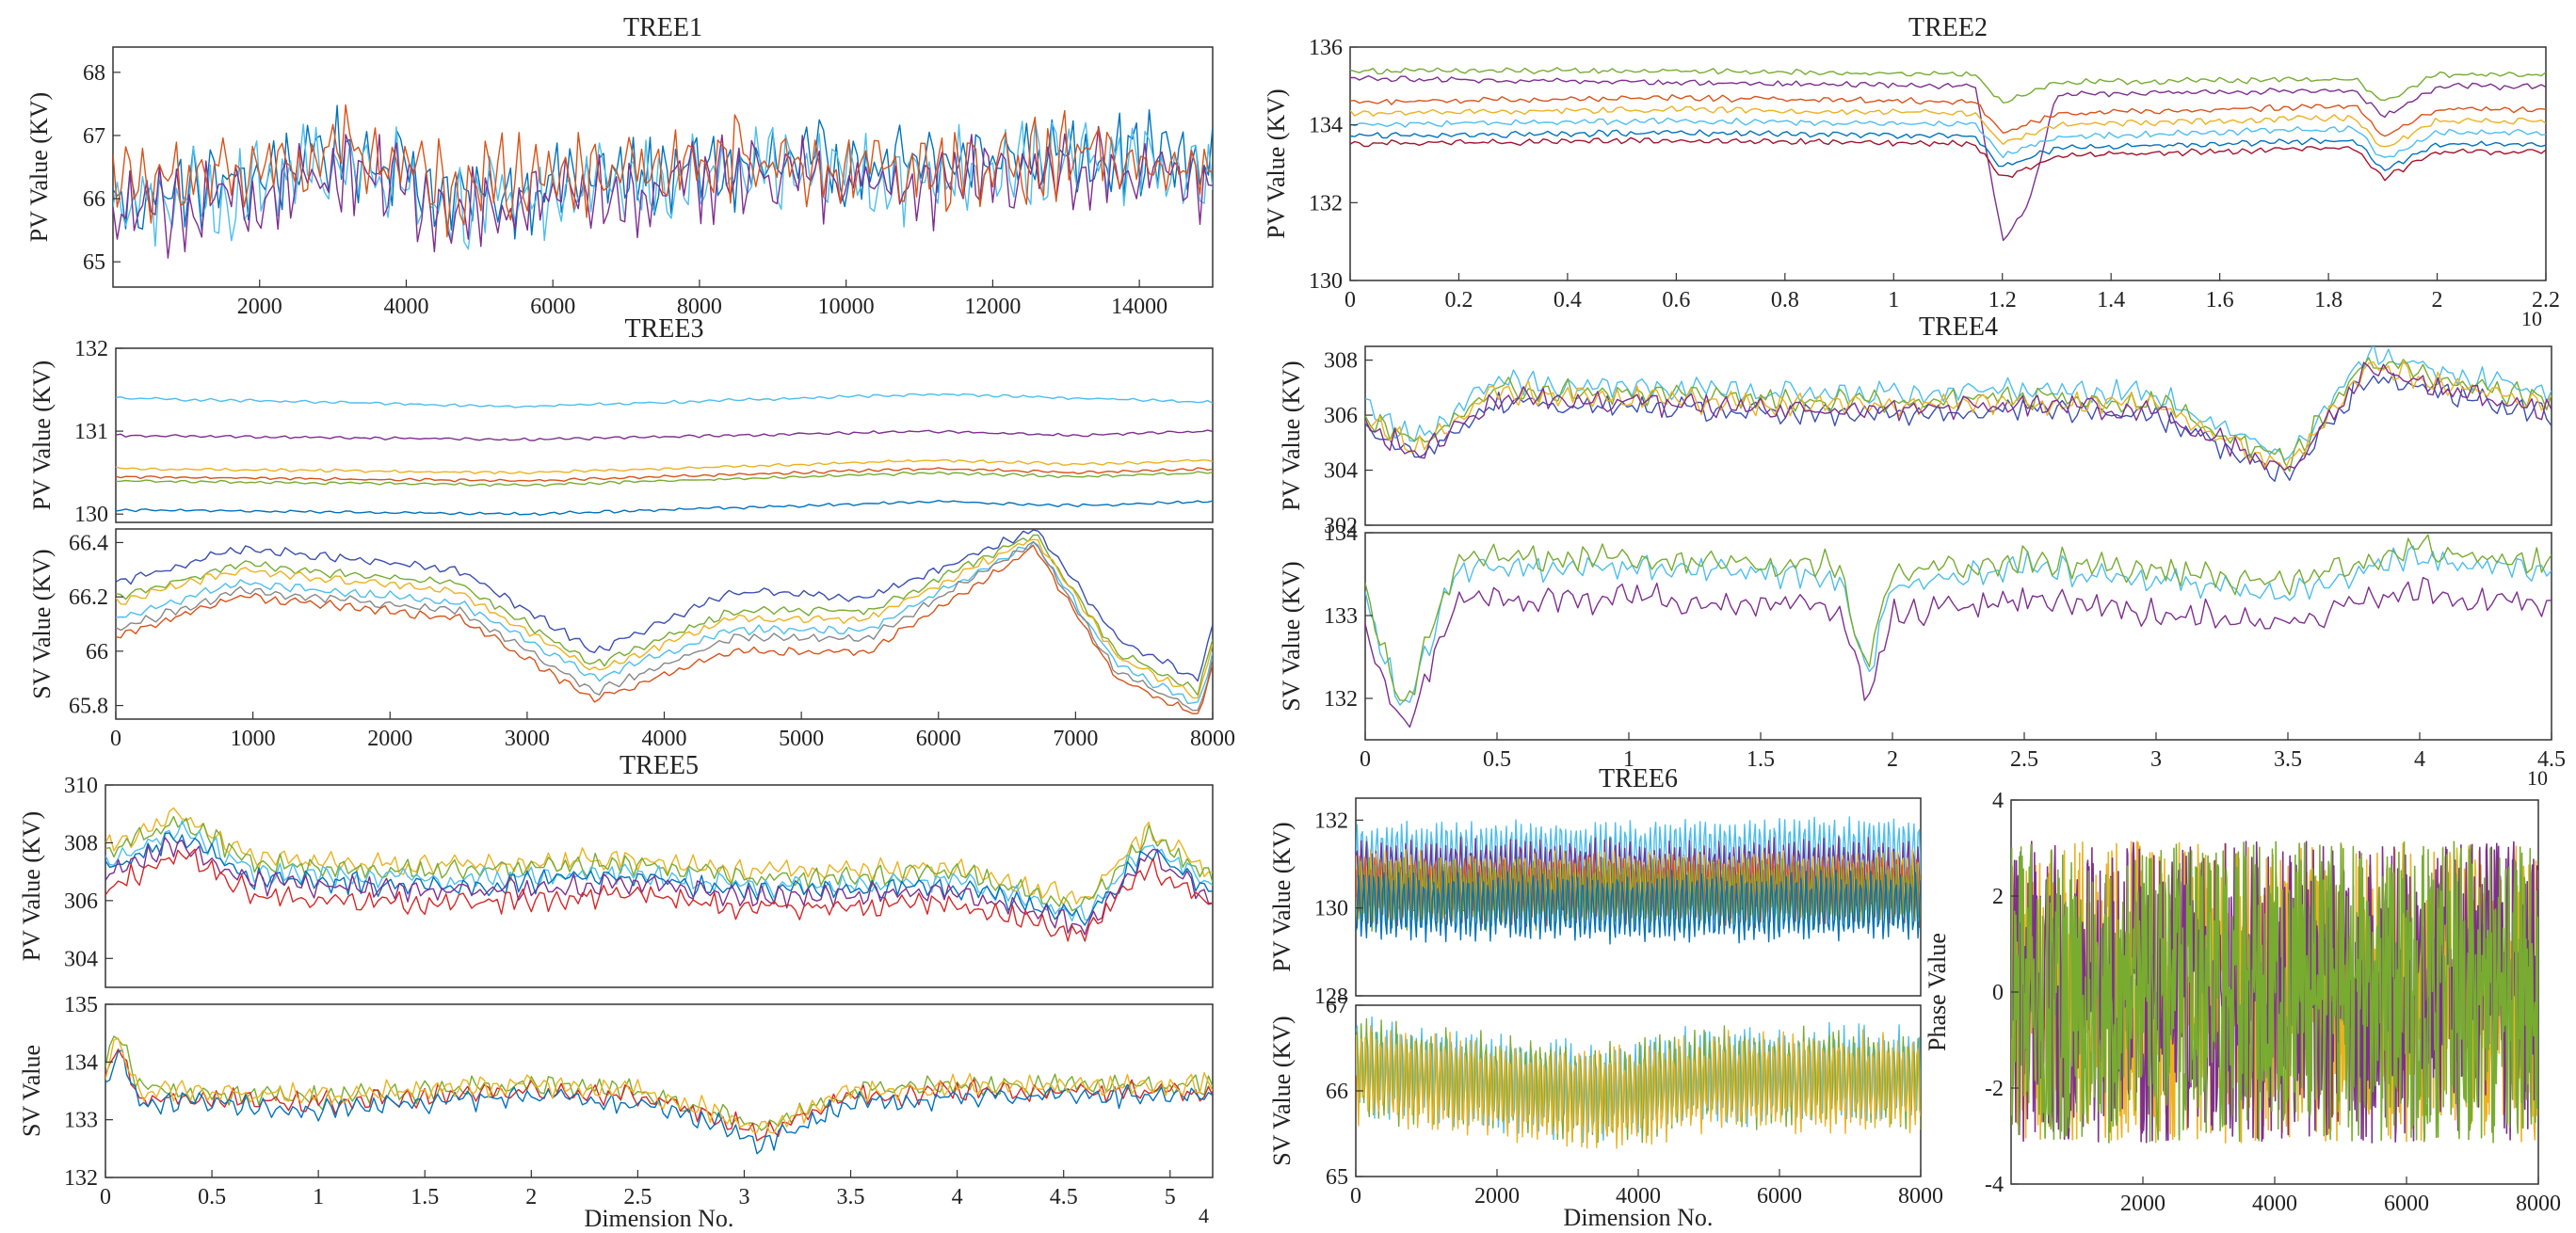  What do you see at coordinates (1638, 779) in the screenshot?
I see `chart-title: TREE6` at bounding box center [1638, 779].